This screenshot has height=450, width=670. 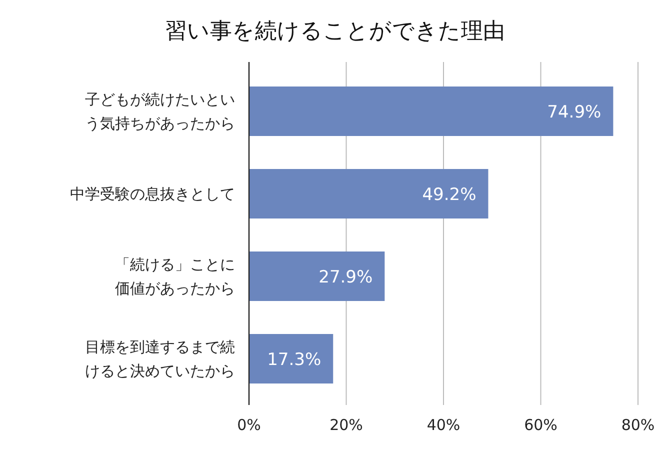 I want to click on data-label: 17.3%, so click(x=294, y=360).